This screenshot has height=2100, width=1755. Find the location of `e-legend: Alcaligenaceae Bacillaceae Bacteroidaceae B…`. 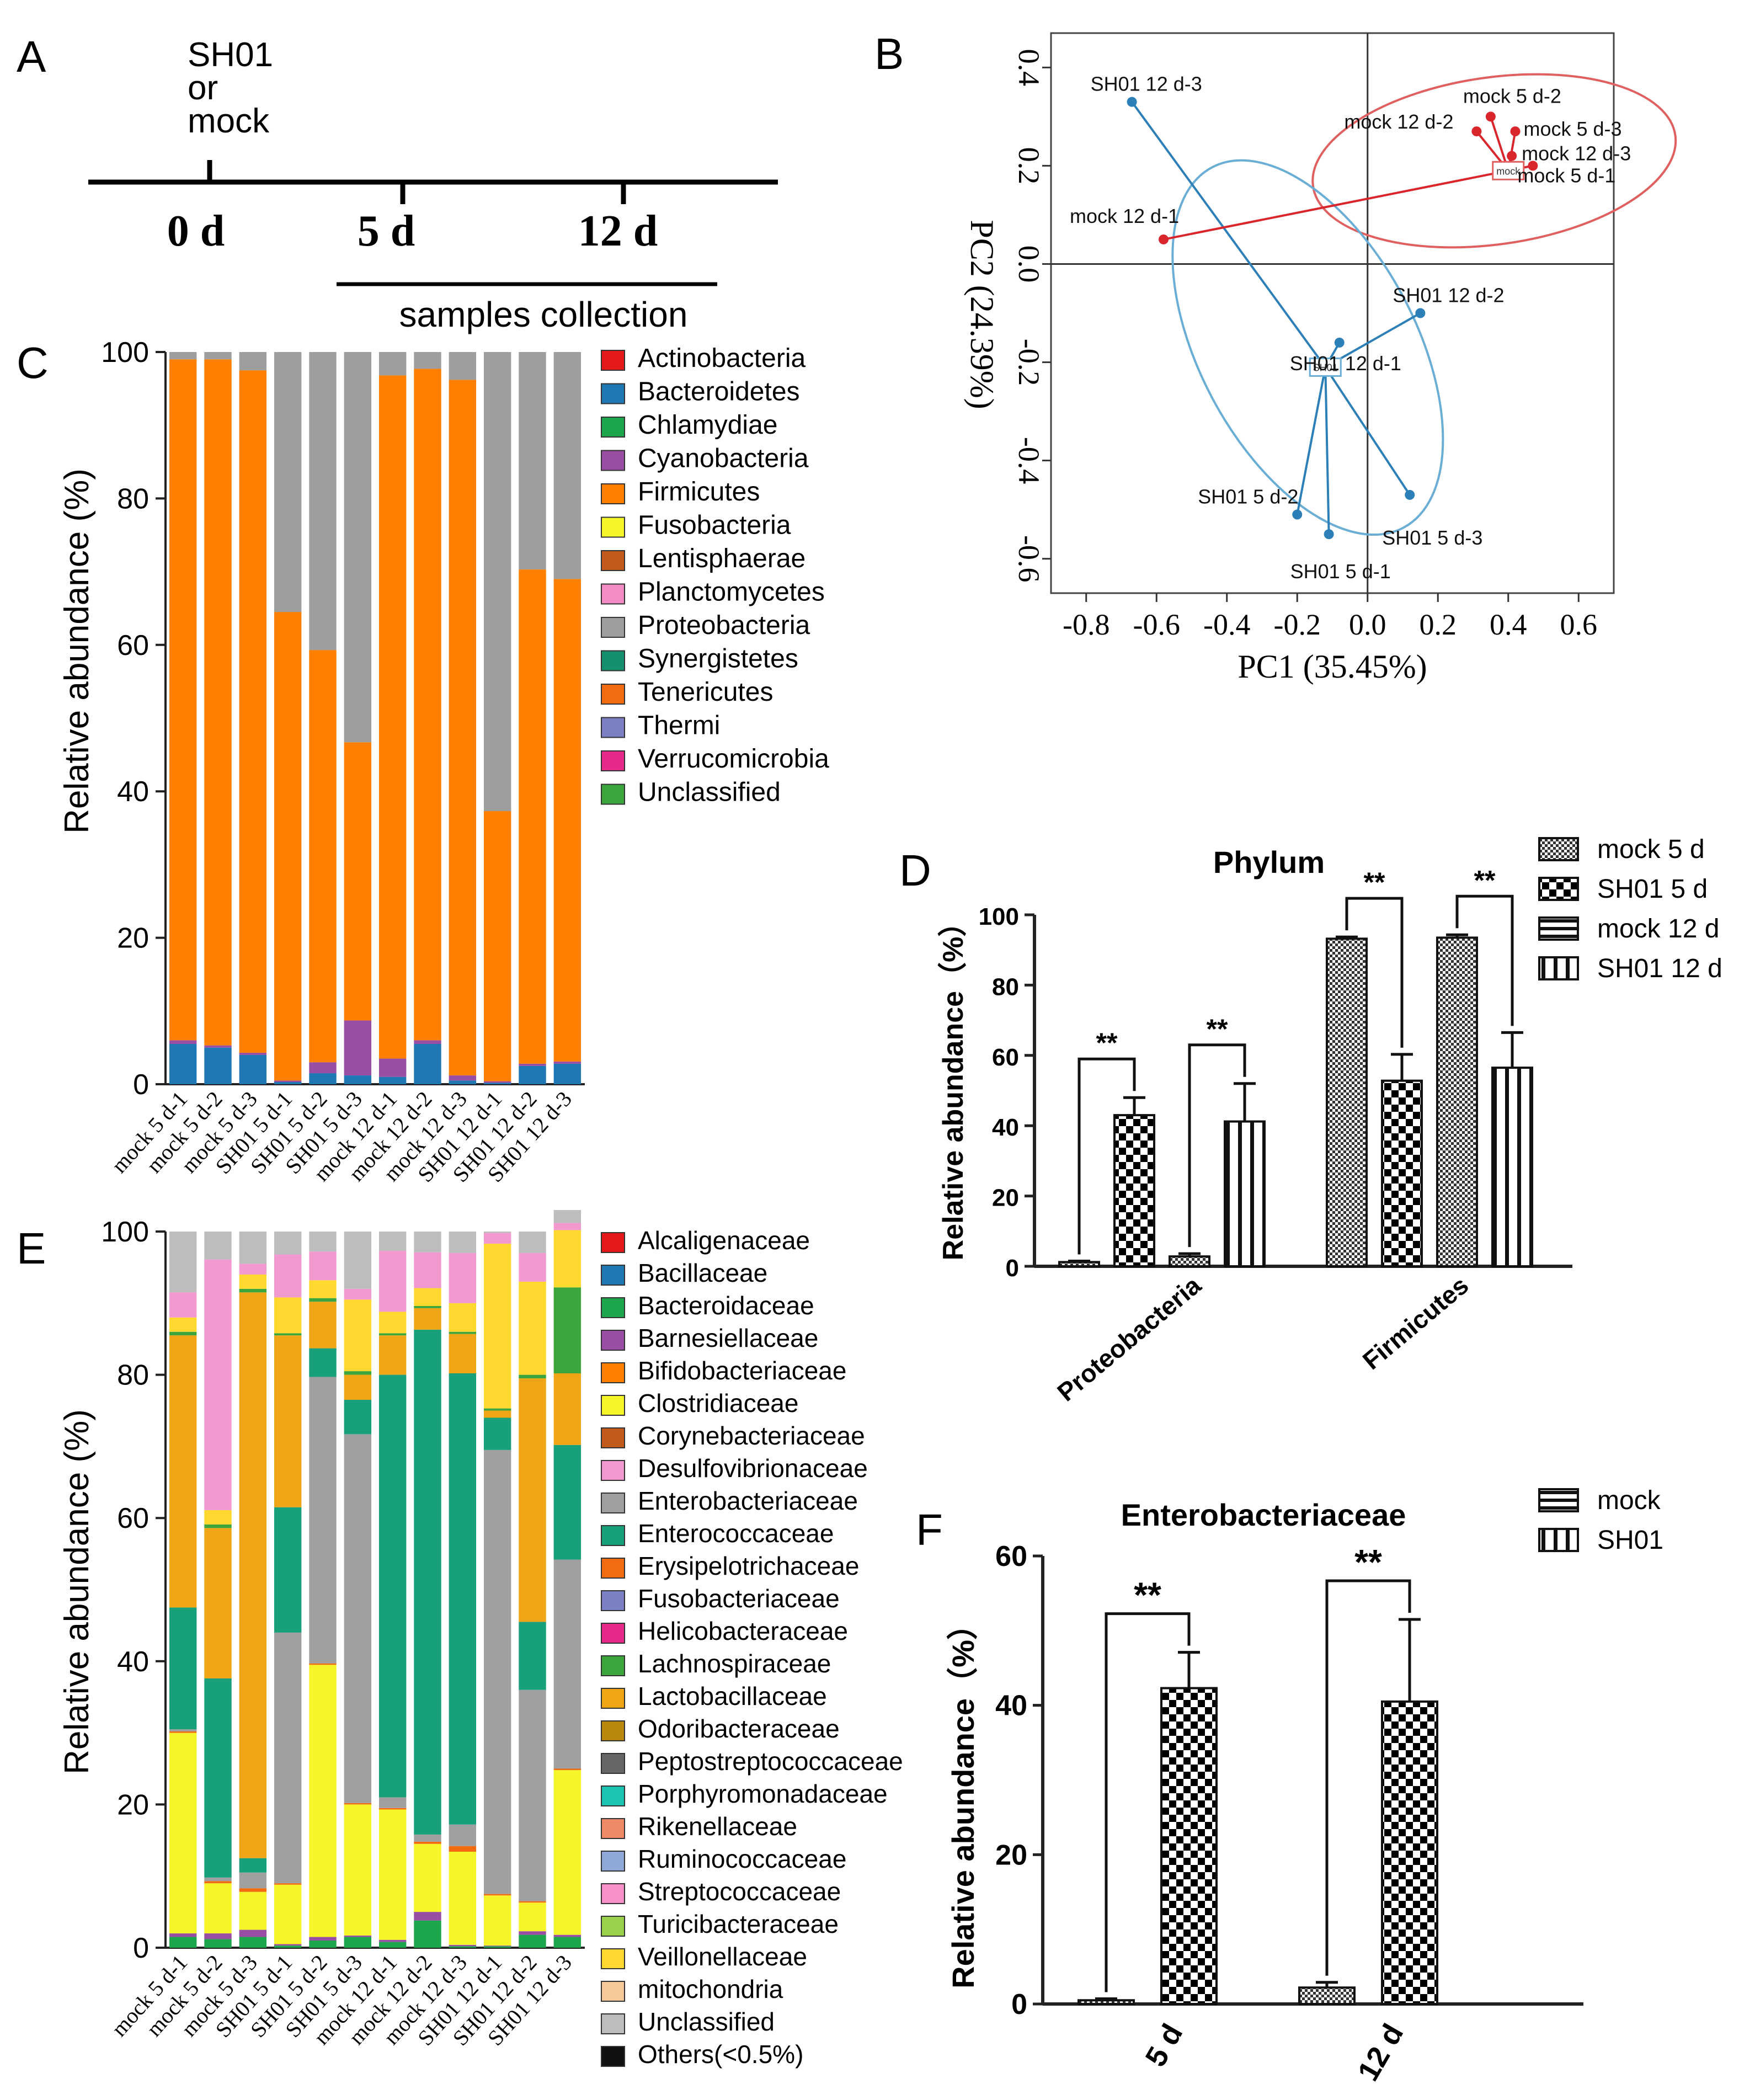

e-legend: Alcaligenaceae Bacillaceae Bacteroidaceae B… is located at coordinates (752, 1647).